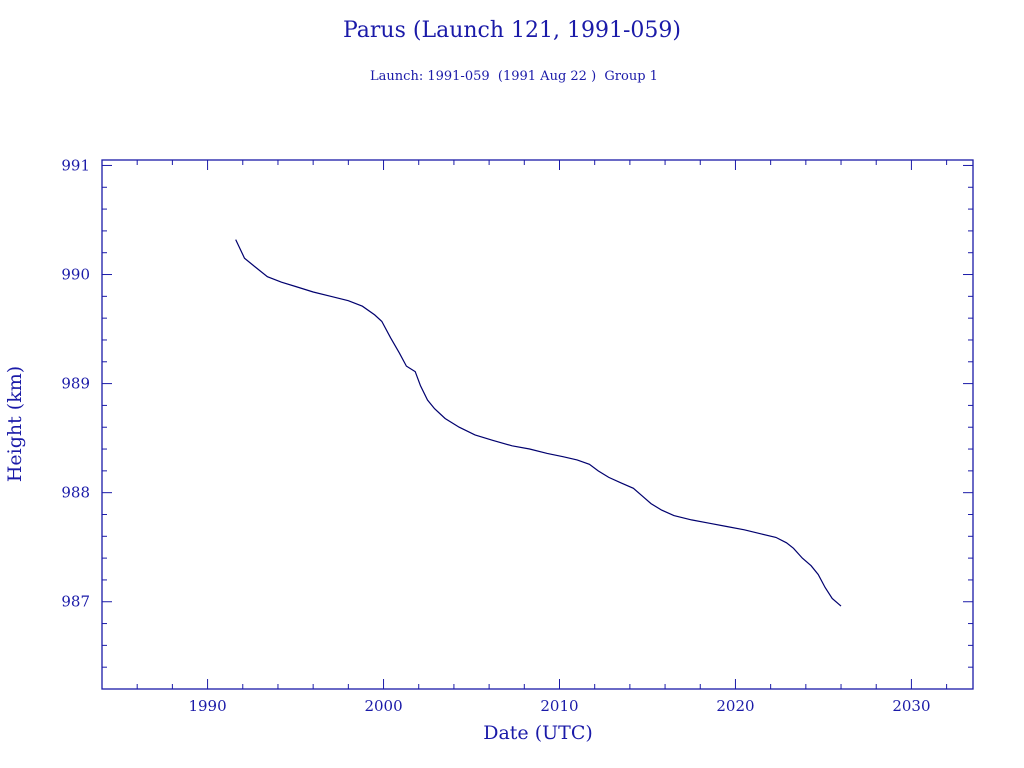 The height and width of the screenshot is (768, 1024). I want to click on y-tick-label: 990, so click(75, 275).